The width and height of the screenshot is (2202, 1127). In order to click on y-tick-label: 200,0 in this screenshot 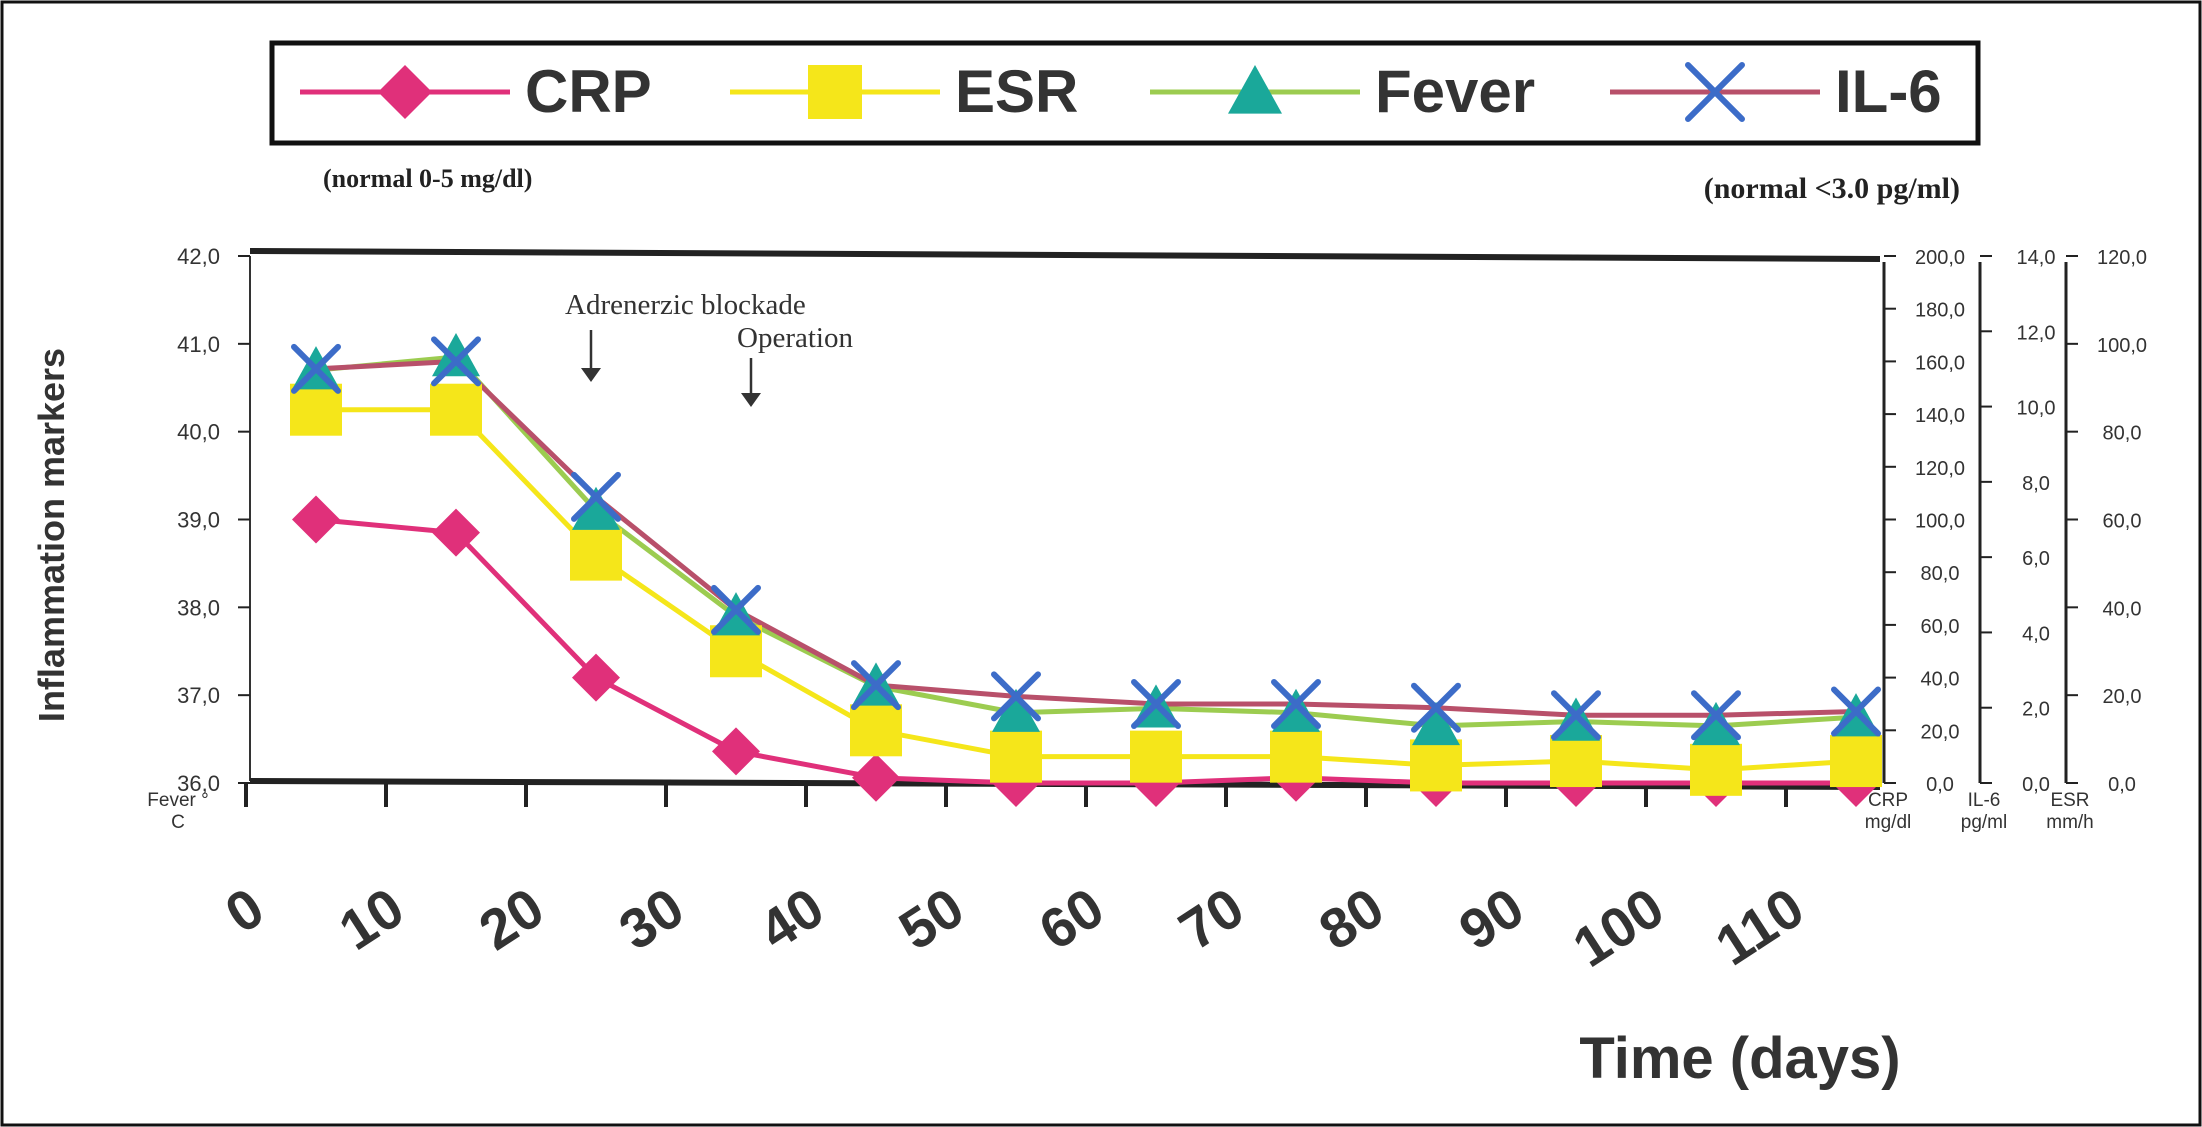, I will do `click(1940, 258)`.